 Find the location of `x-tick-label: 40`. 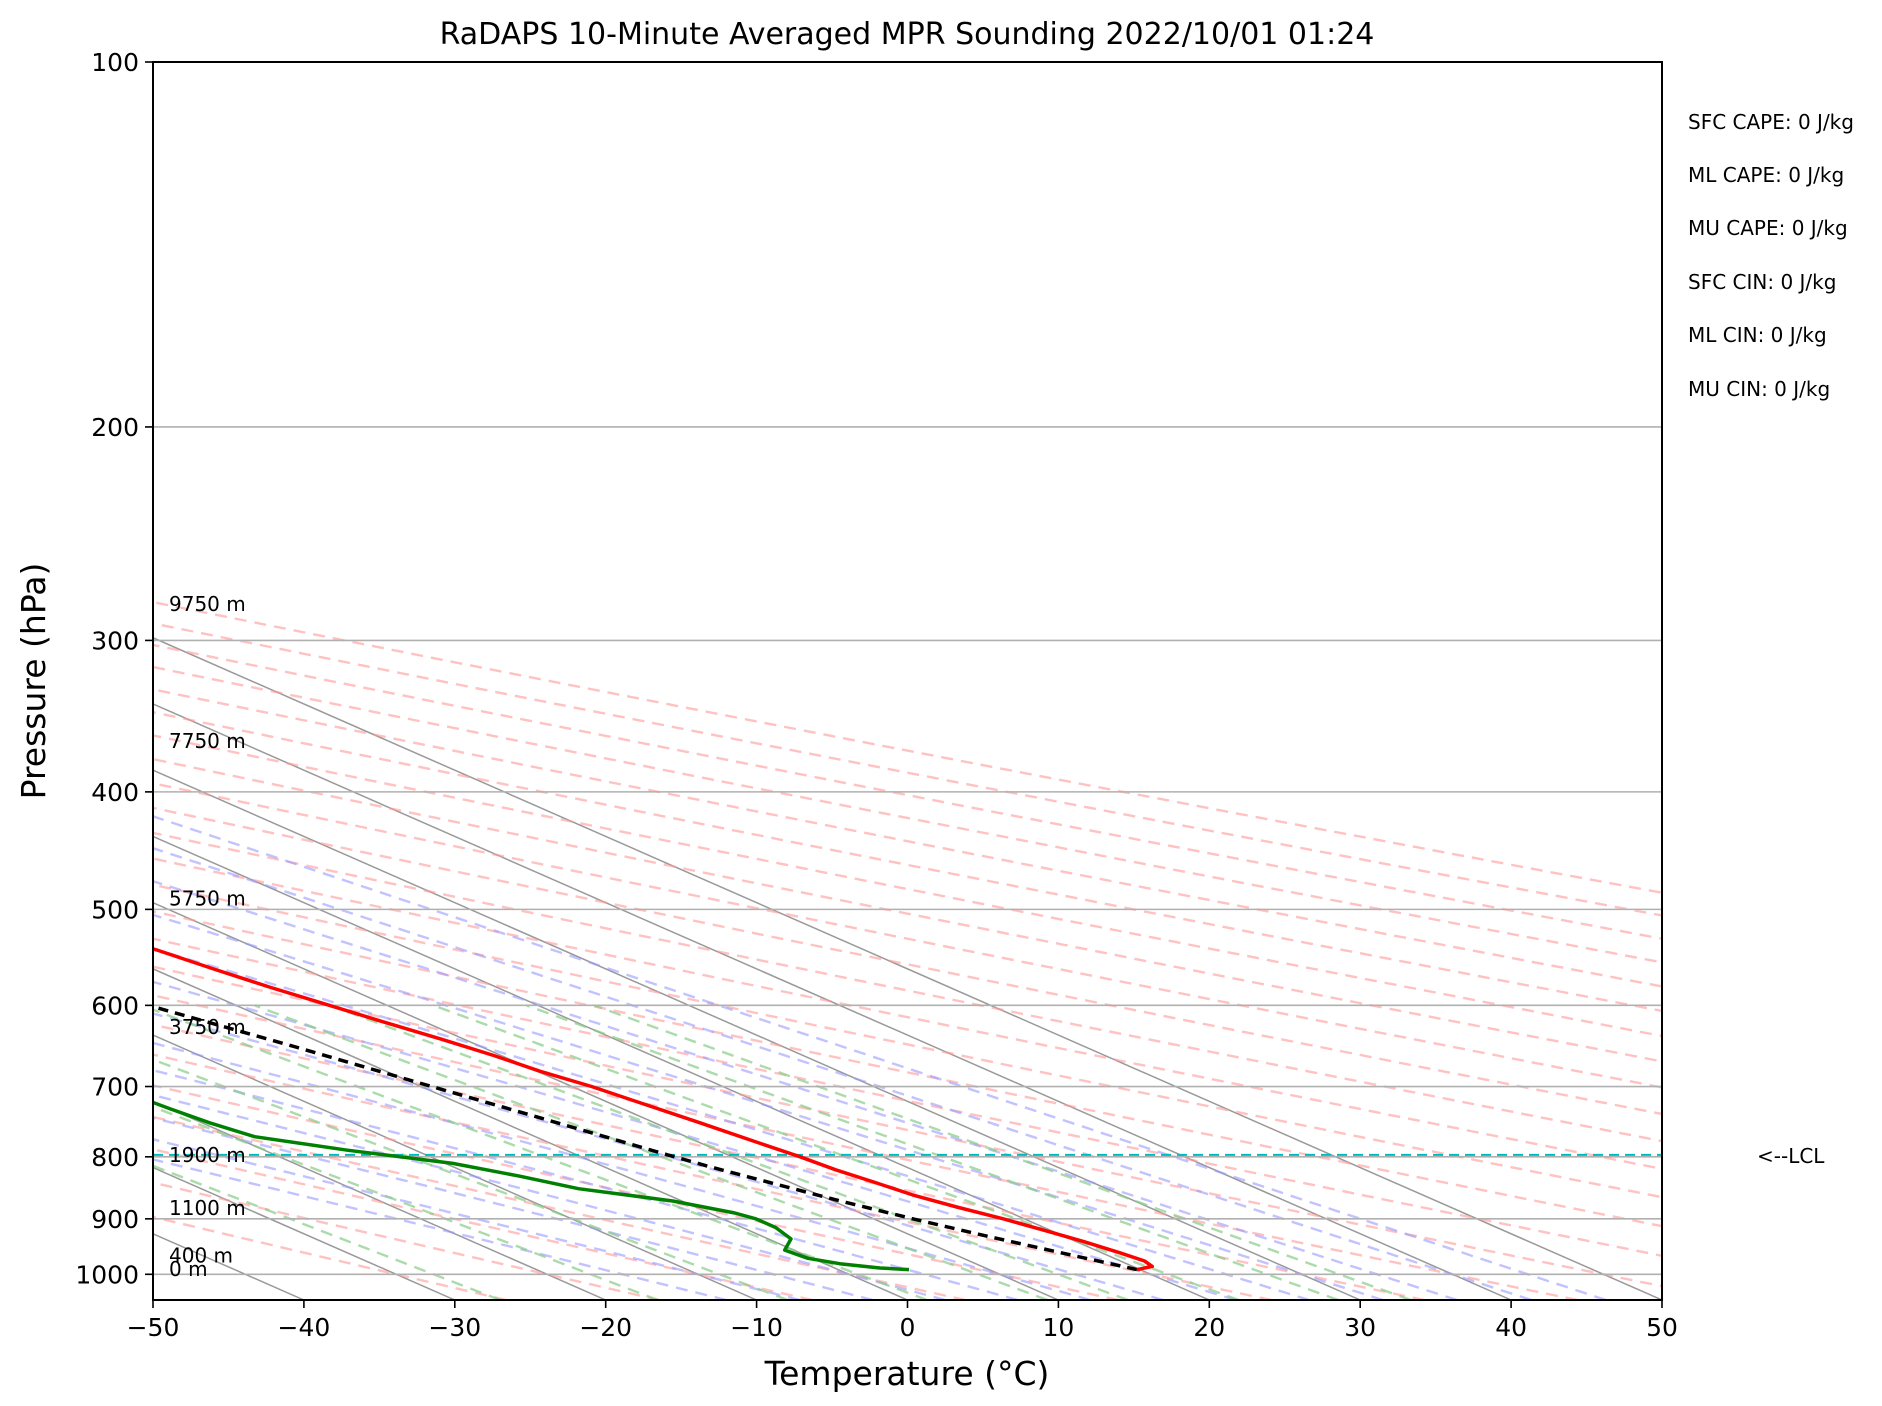

x-tick-label: 40 is located at coordinates (1511, 1327).